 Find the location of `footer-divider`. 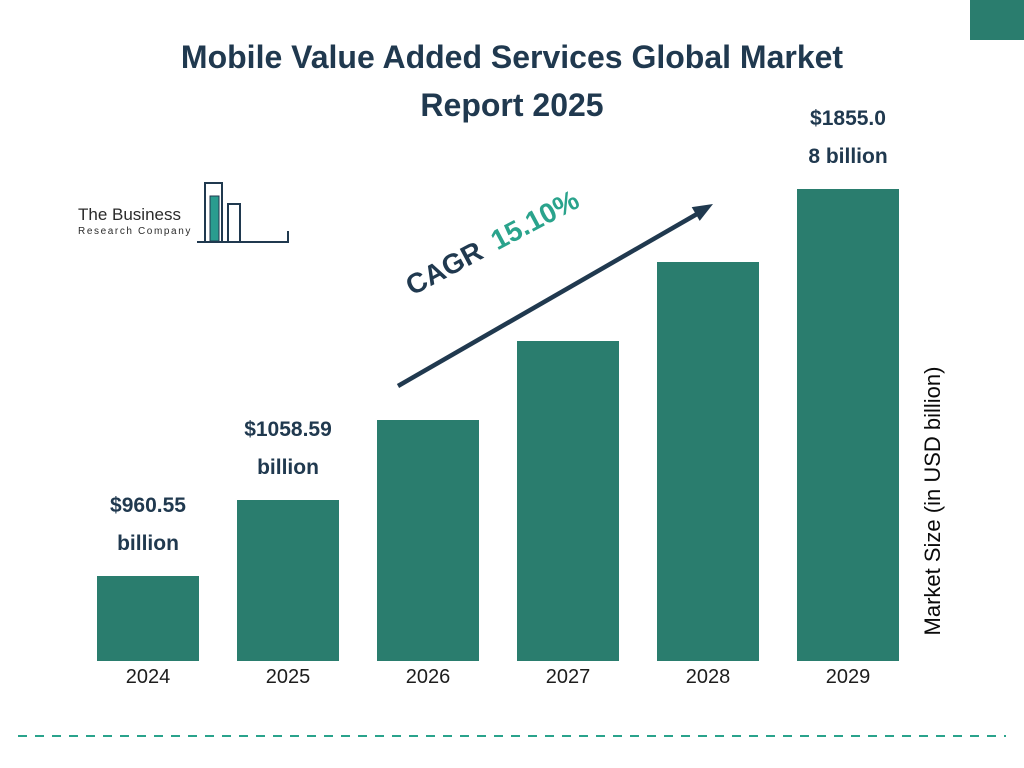

footer-divider is located at coordinates (512, 736).